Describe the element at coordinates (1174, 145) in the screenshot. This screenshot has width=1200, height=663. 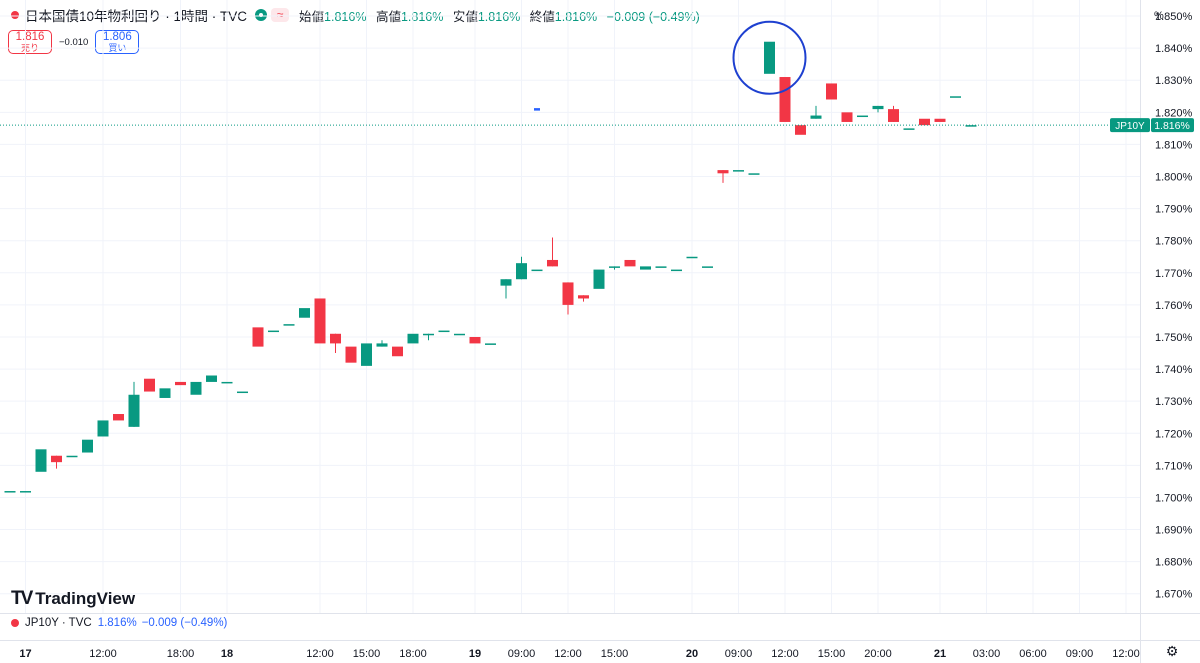
I see `y-tick-label: 1.810%` at that location.